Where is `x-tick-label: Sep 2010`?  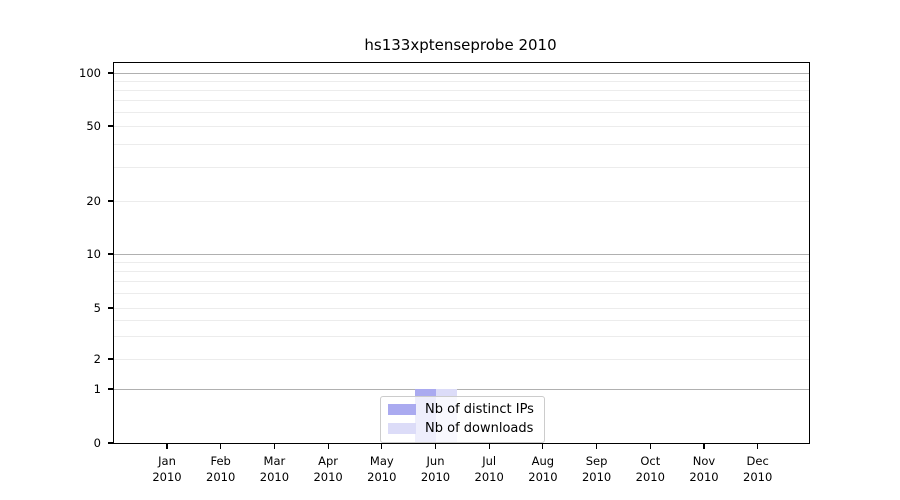 x-tick-label: Sep 2010 is located at coordinates (596, 469).